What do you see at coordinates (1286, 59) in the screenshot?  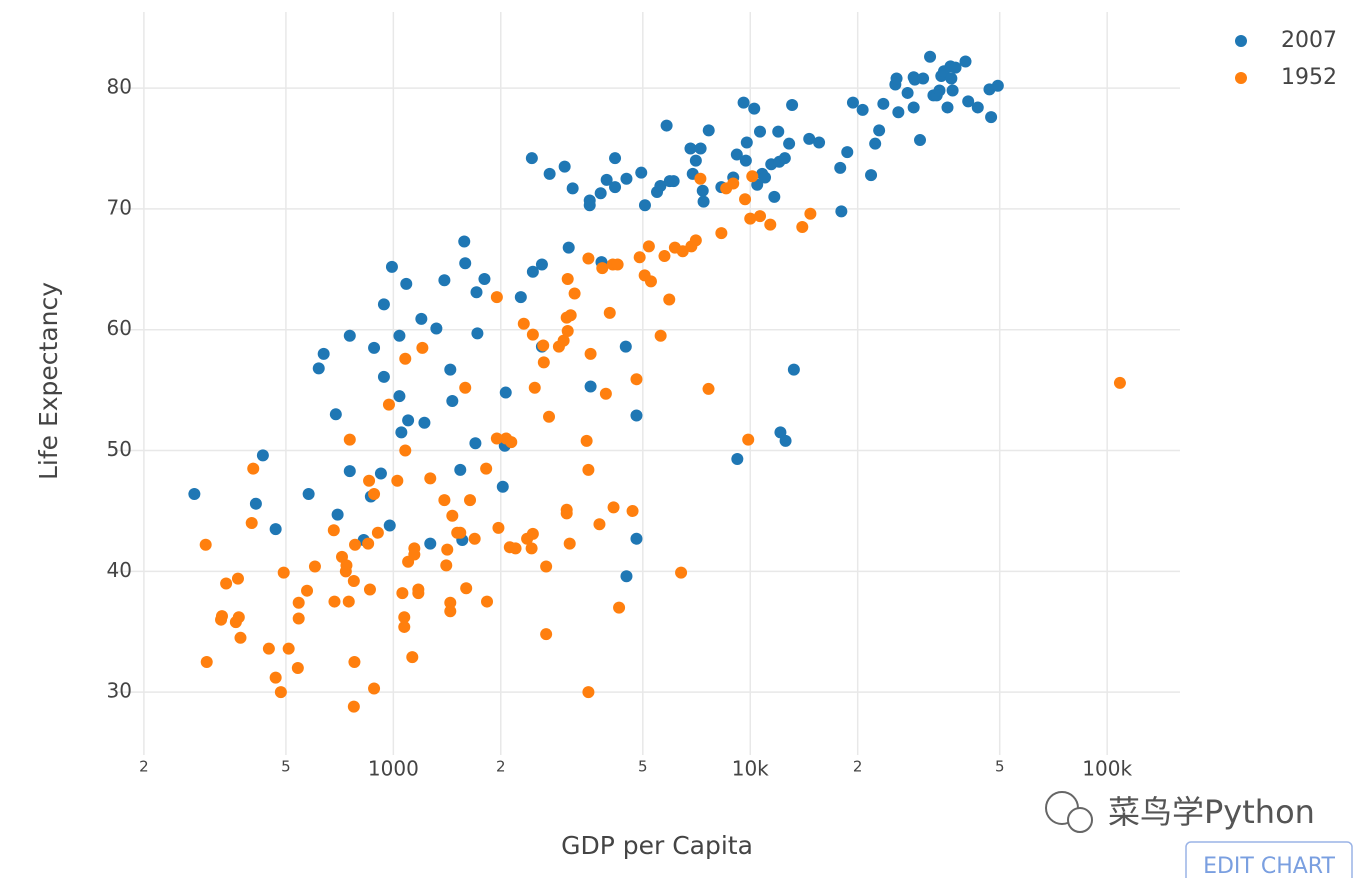 I see `legend: 2007 1952` at bounding box center [1286, 59].